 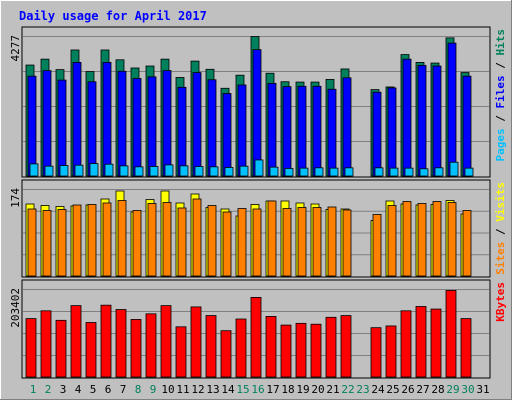 I want to click on legend-entry-hits-files-pages-2: Files, so click(x=500, y=91).